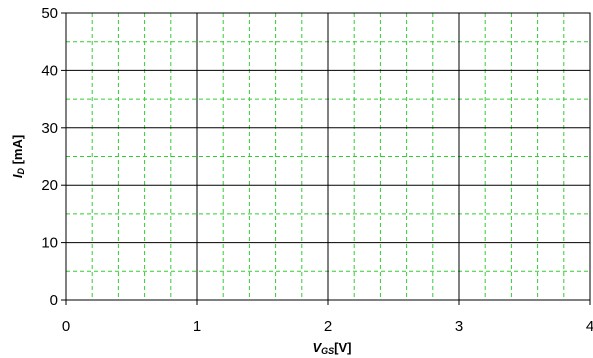 The width and height of the screenshot is (593, 358). Describe the element at coordinates (49, 128) in the screenshot. I see `y-tick-label: 30` at that location.